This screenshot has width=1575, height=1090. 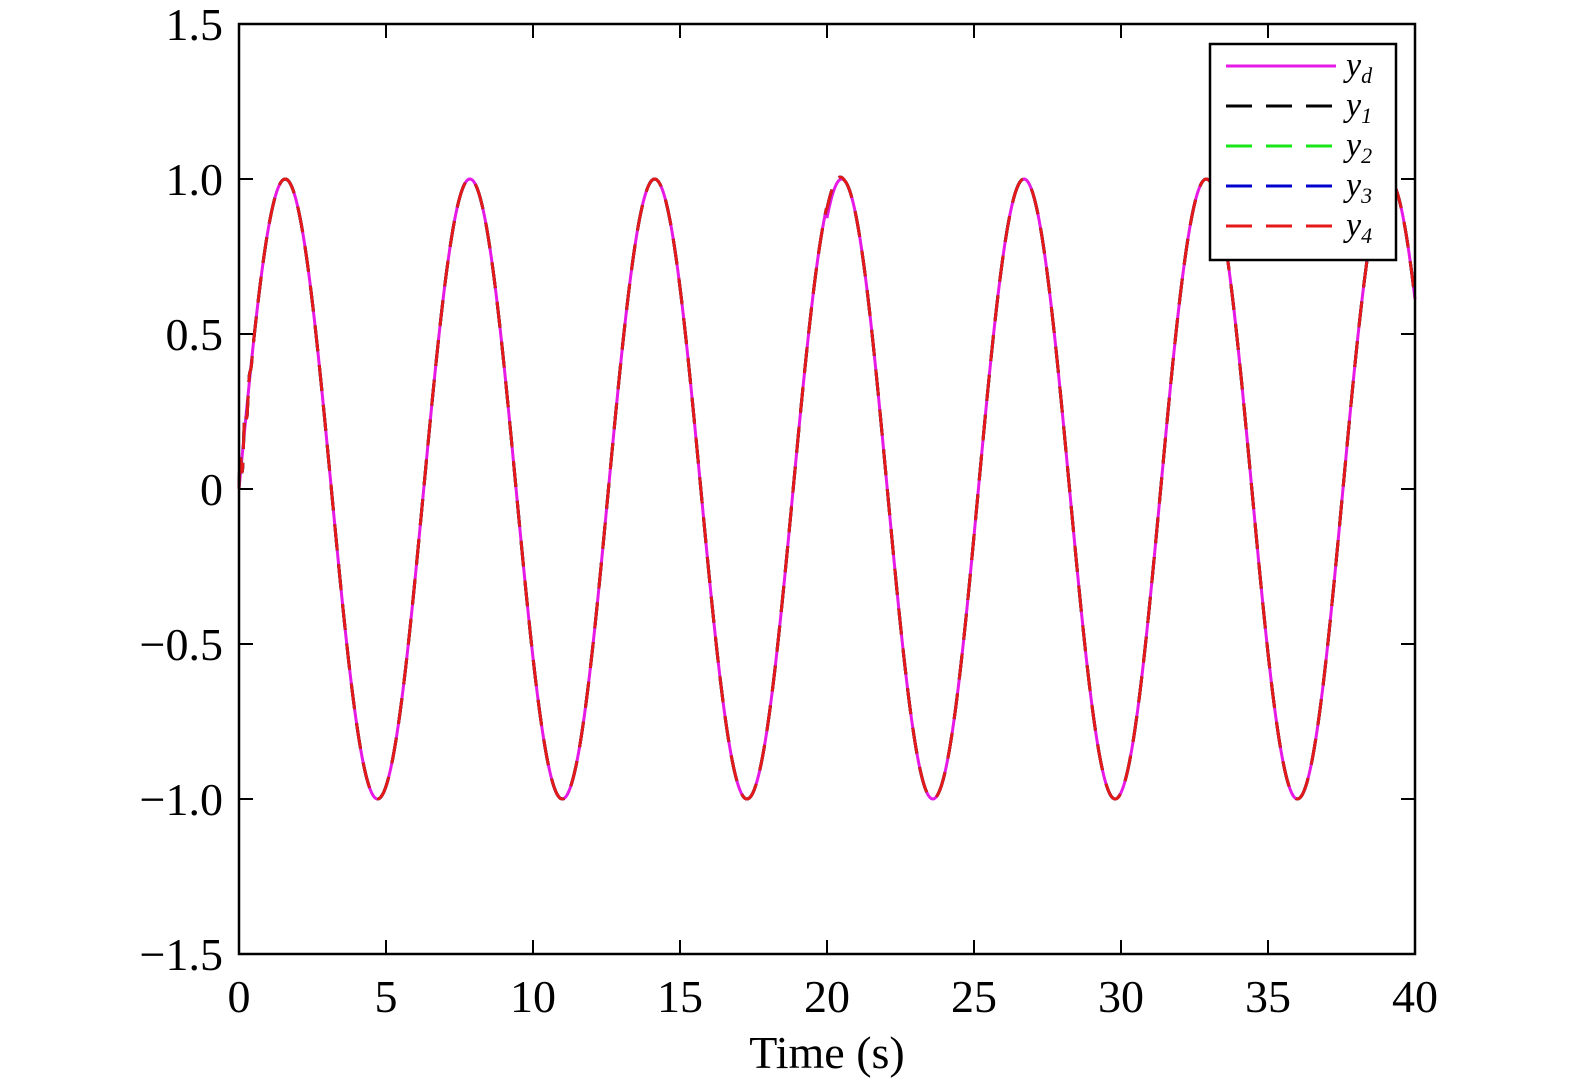 I want to click on legend-label-y-4: y4, so click(x=1357, y=227).